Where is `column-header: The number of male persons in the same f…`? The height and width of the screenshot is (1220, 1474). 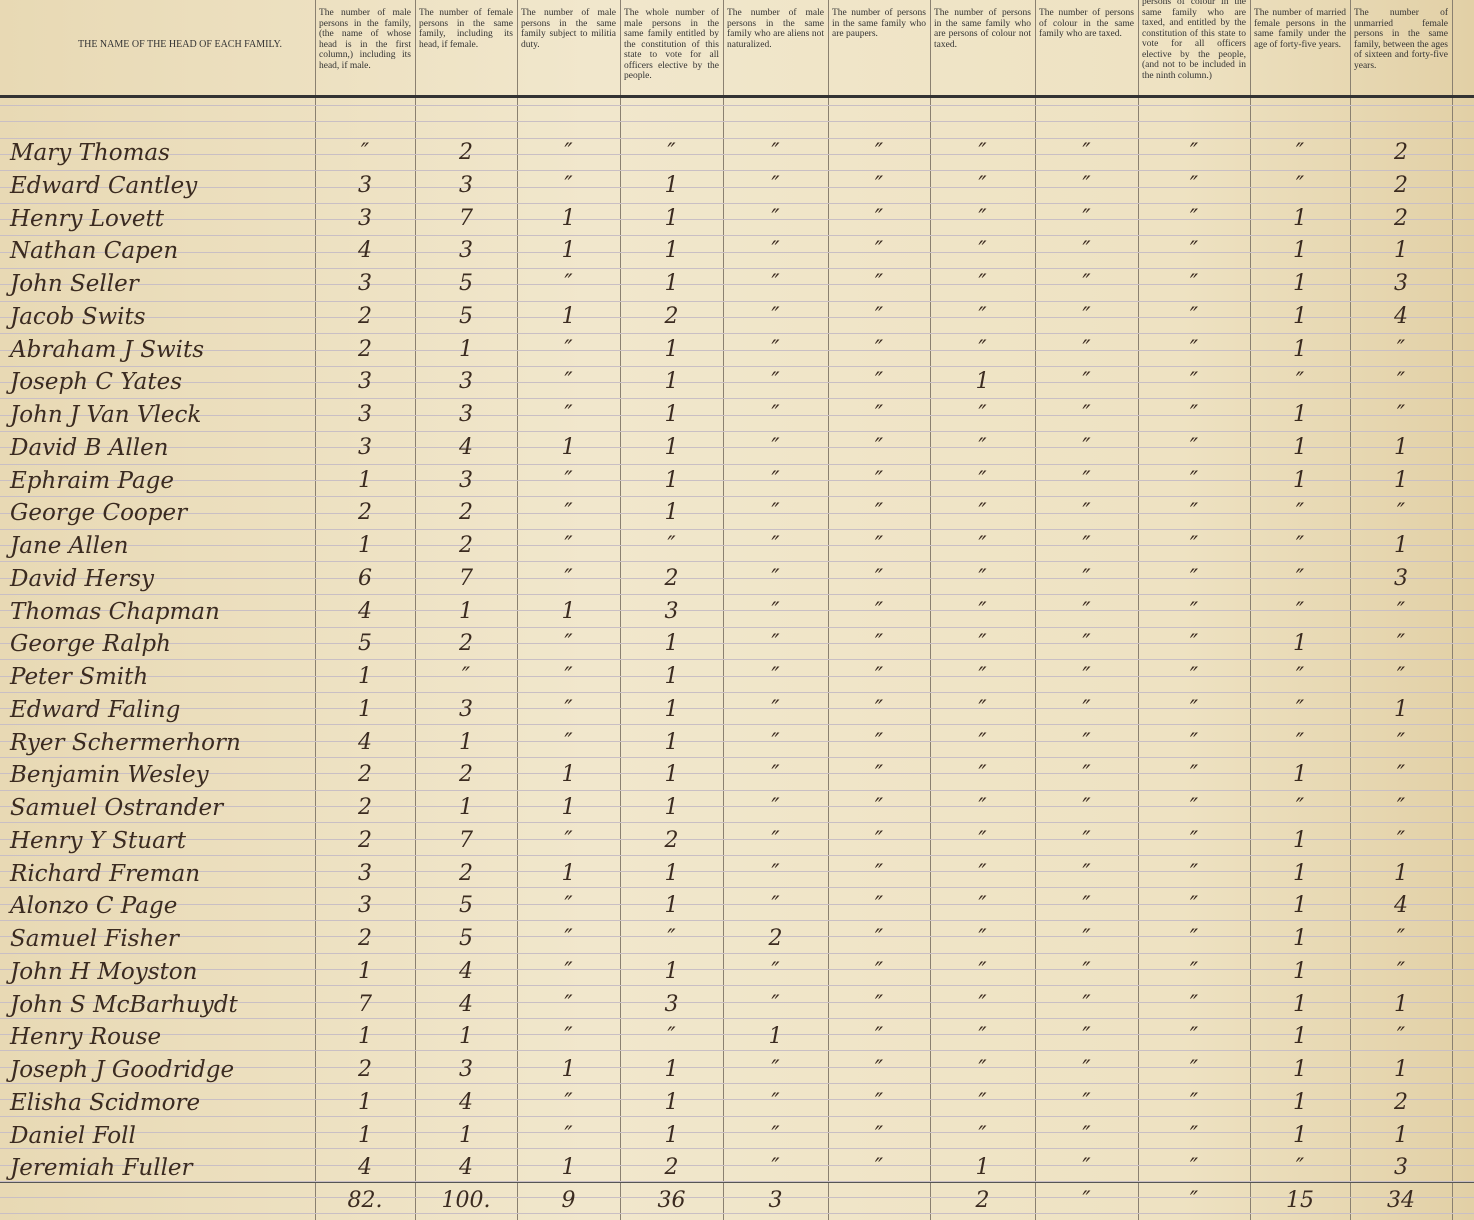 column-header: The number of male persons in the same f… is located at coordinates (568, 29).